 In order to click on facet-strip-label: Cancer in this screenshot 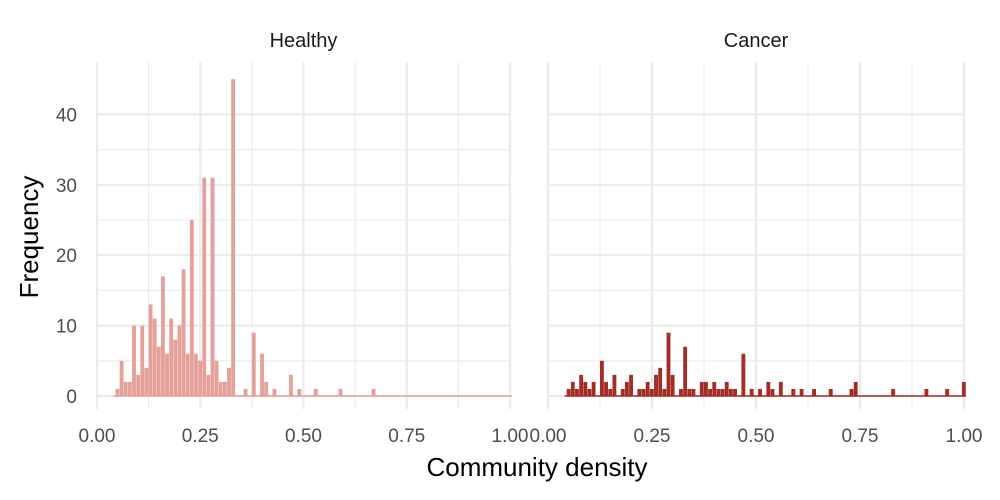, I will do `click(756, 41)`.